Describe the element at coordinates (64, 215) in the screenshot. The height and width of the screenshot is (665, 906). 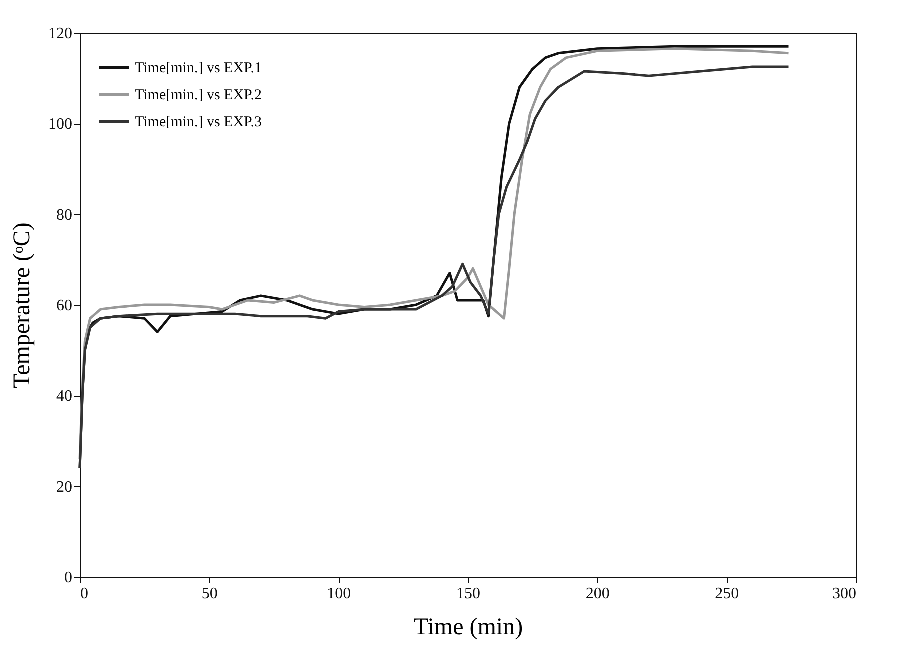
I see `y-tick-label: 80` at that location.